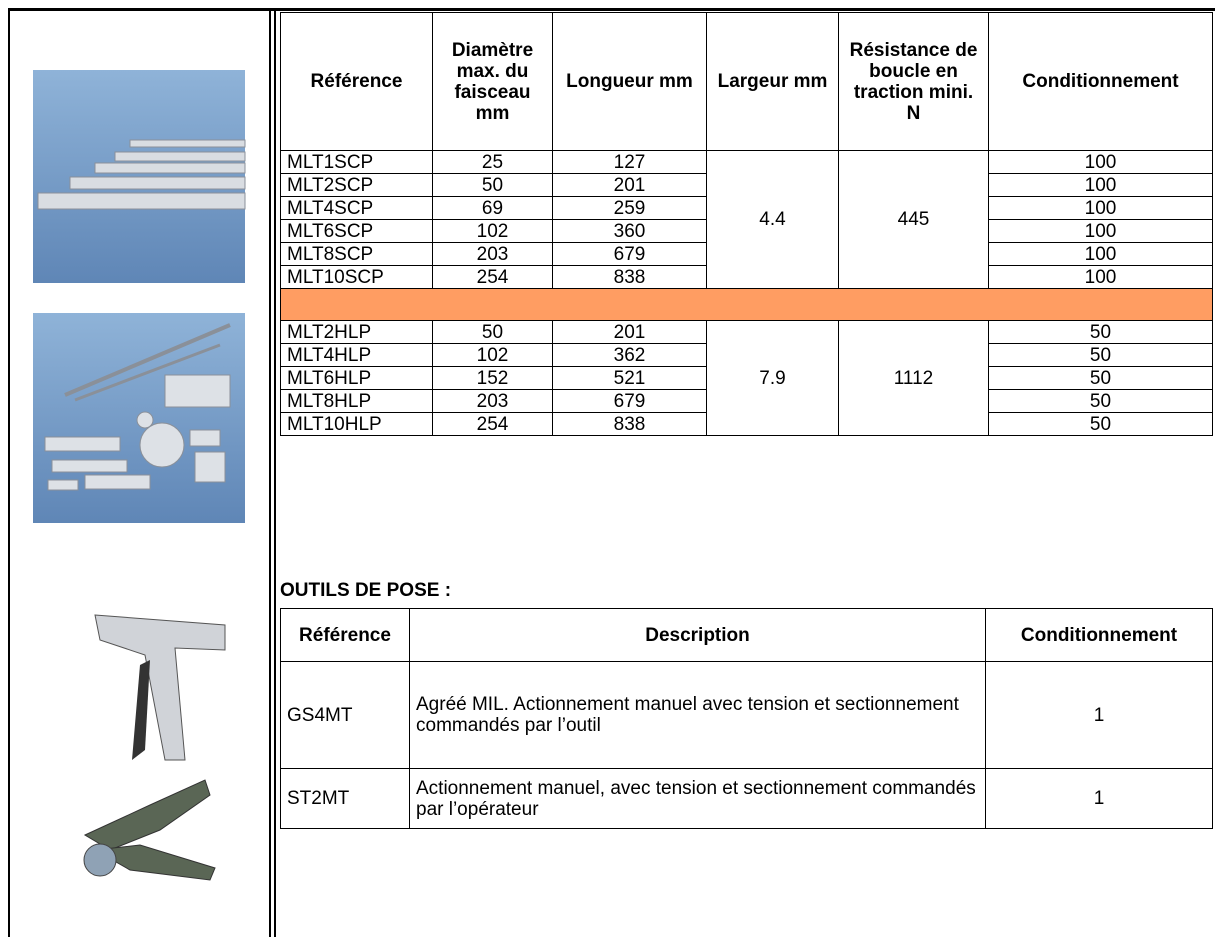 The height and width of the screenshot is (937, 1229). I want to click on length-cell: 259, so click(629, 208).